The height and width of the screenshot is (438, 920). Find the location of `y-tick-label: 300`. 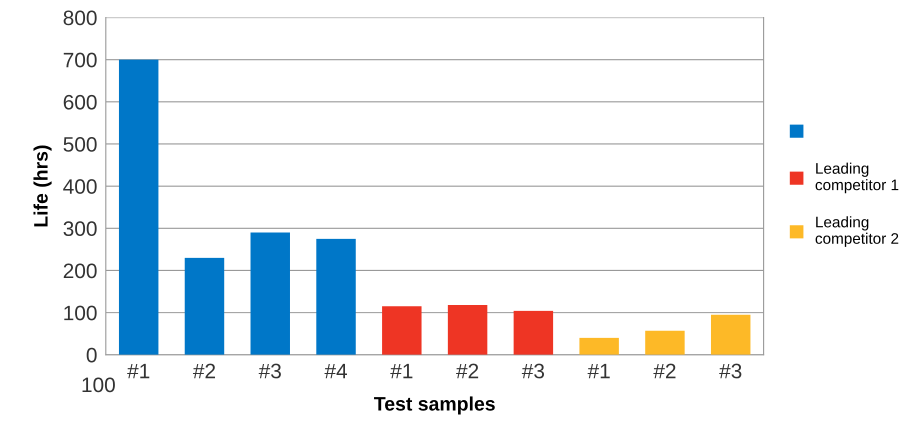

y-tick-label: 300 is located at coordinates (80, 228).